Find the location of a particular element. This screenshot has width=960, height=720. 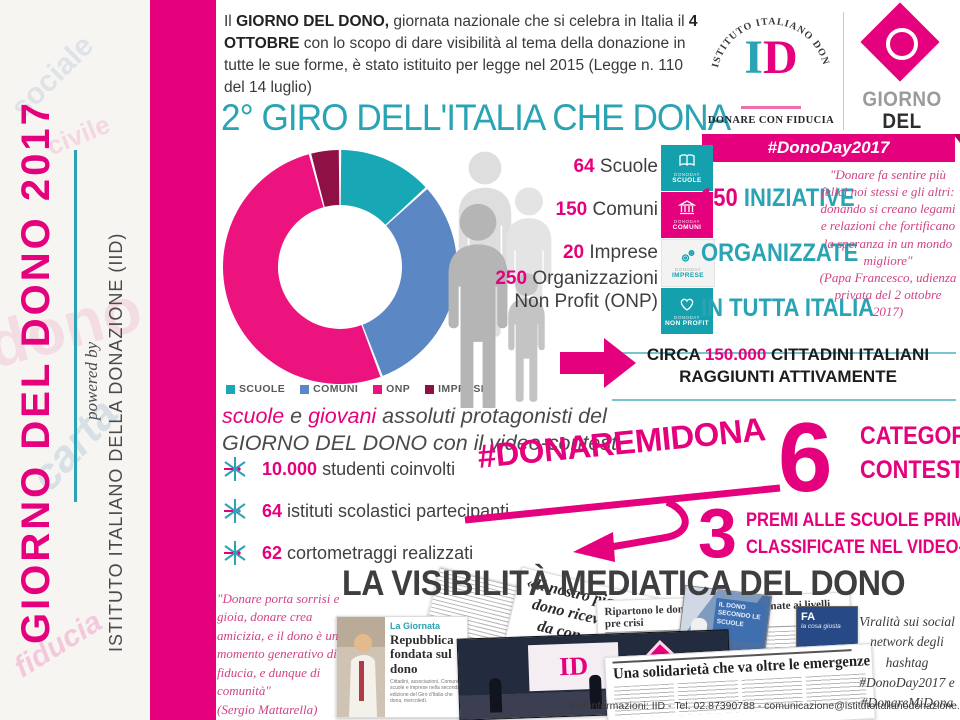

event-title-vertical: GIORNO DEL DONO 2017 is located at coordinates (36, 372).